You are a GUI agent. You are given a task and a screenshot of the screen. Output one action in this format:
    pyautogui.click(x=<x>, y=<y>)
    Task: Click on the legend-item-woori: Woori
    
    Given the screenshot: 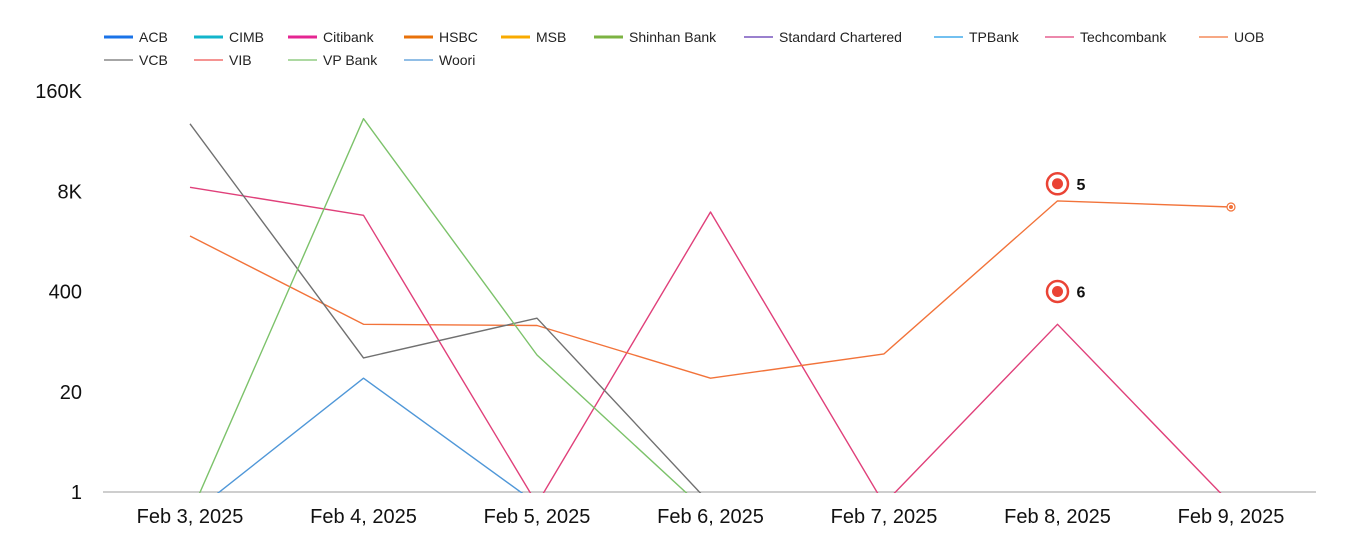 What is the action you would take?
    pyautogui.click(x=439, y=60)
    